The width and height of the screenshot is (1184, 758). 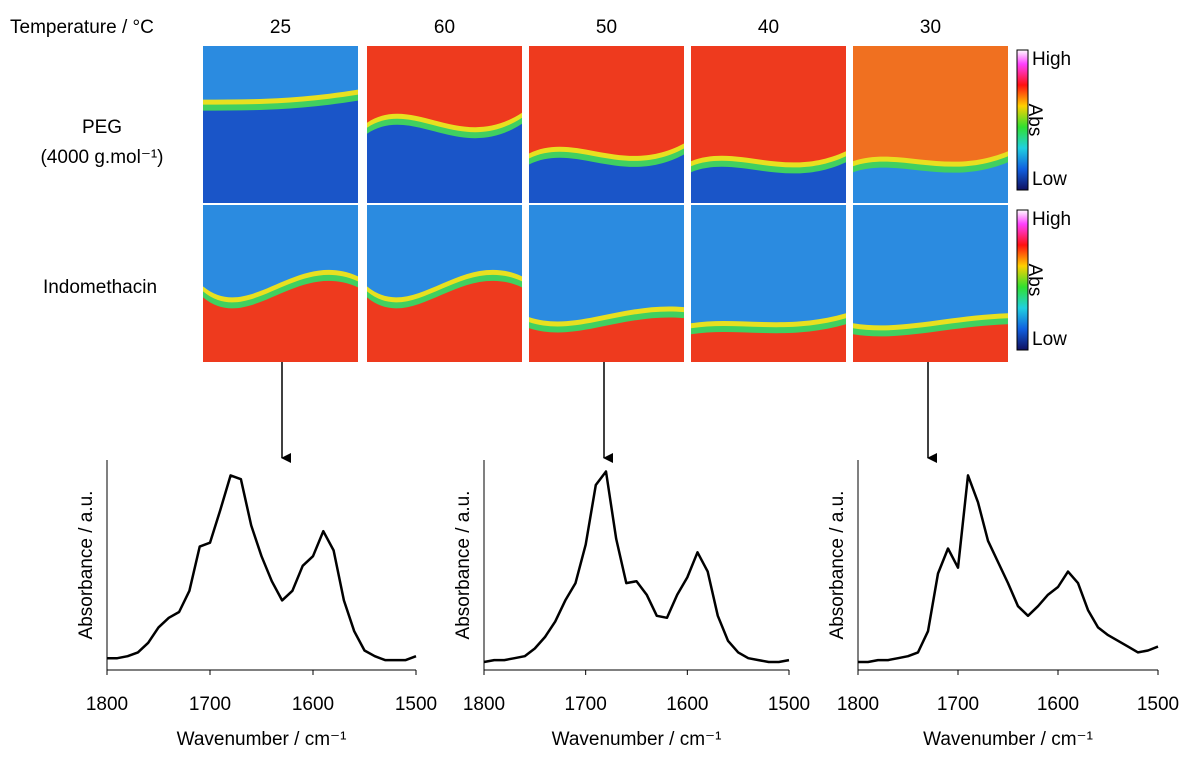 What do you see at coordinates (606, 27) in the screenshot?
I see `temperature: 50` at bounding box center [606, 27].